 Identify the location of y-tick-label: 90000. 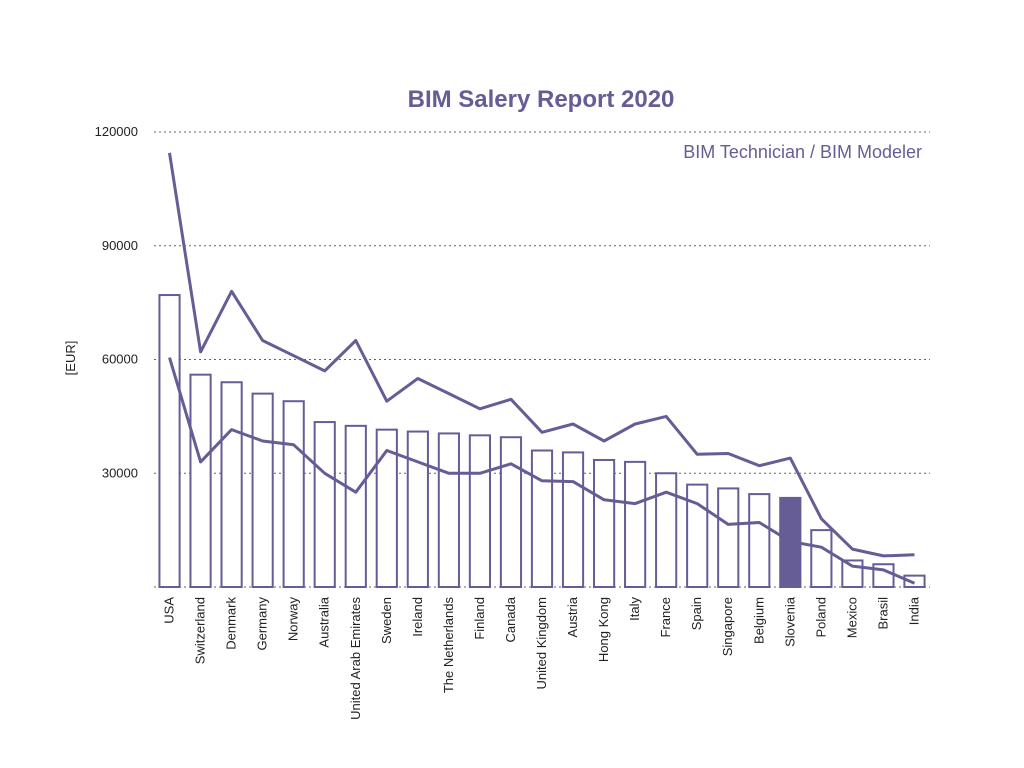
(120, 245).